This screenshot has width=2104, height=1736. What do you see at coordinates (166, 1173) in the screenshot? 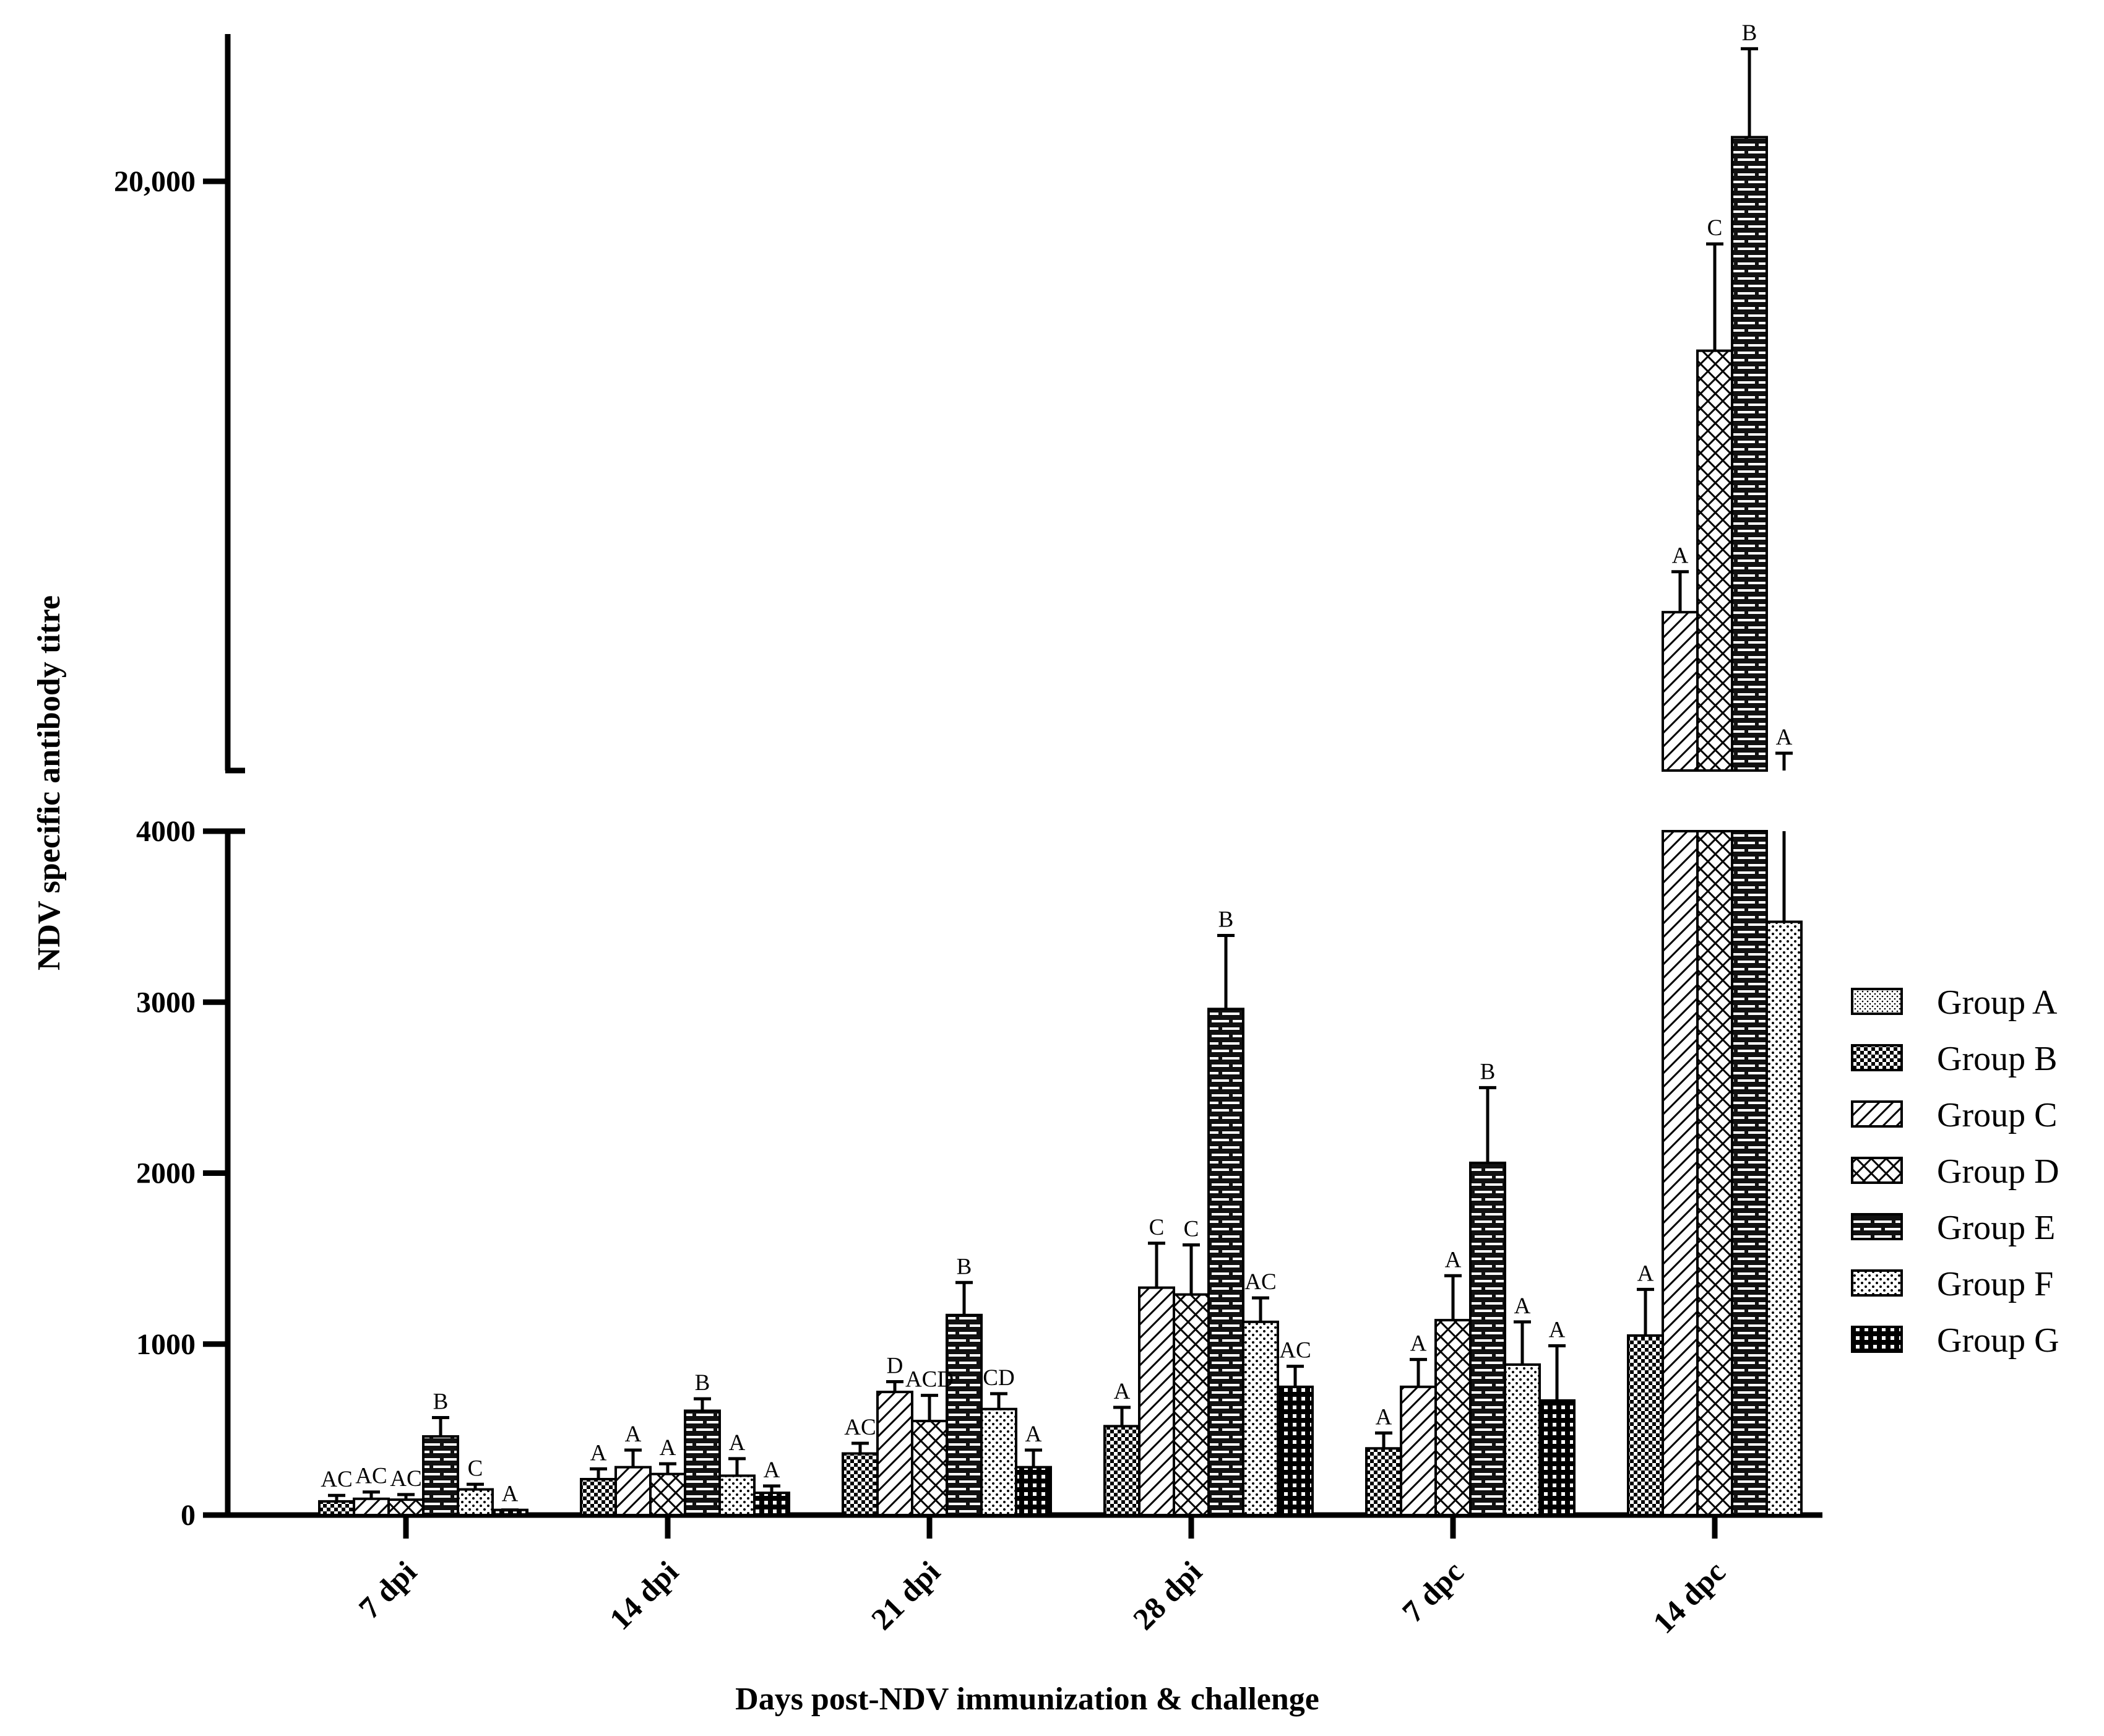
I see `y-tick-label: 2000` at bounding box center [166, 1173].